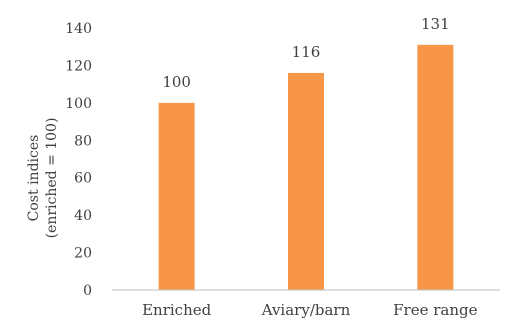  Describe the element at coordinates (43, 178) in the screenshot. I see `y-axis-title: Cost indices (enriched = 100)` at that location.